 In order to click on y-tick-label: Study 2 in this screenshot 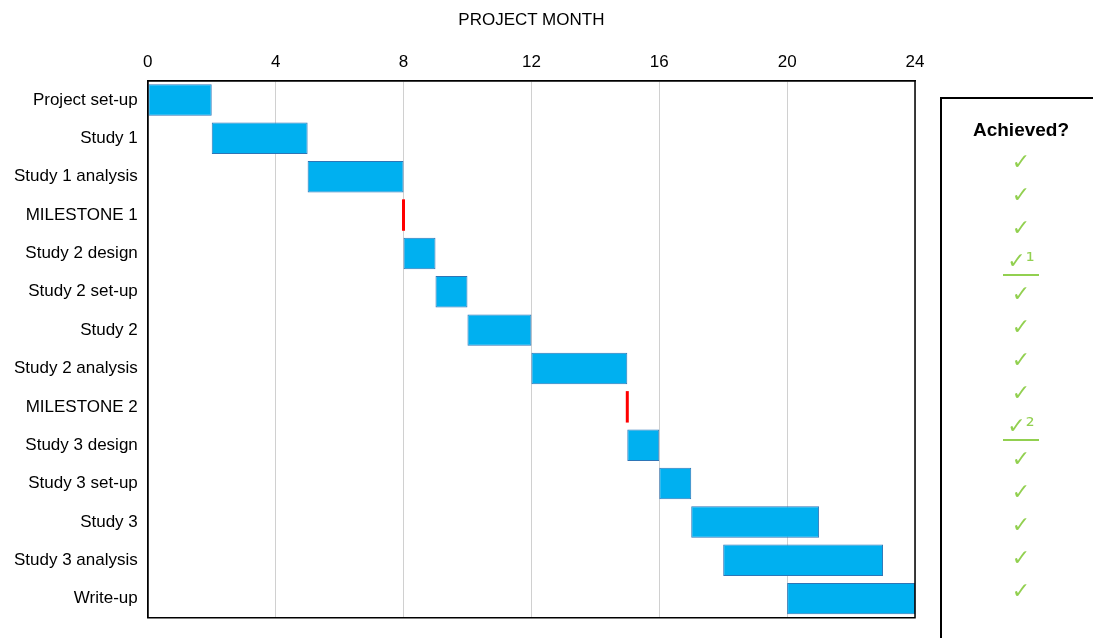, I will do `click(109, 329)`.